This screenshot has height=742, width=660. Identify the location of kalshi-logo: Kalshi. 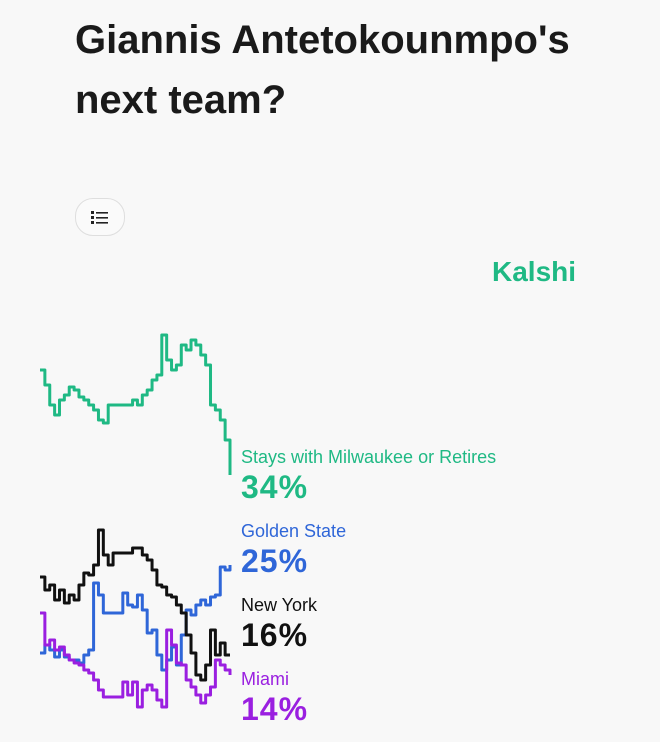
(534, 271).